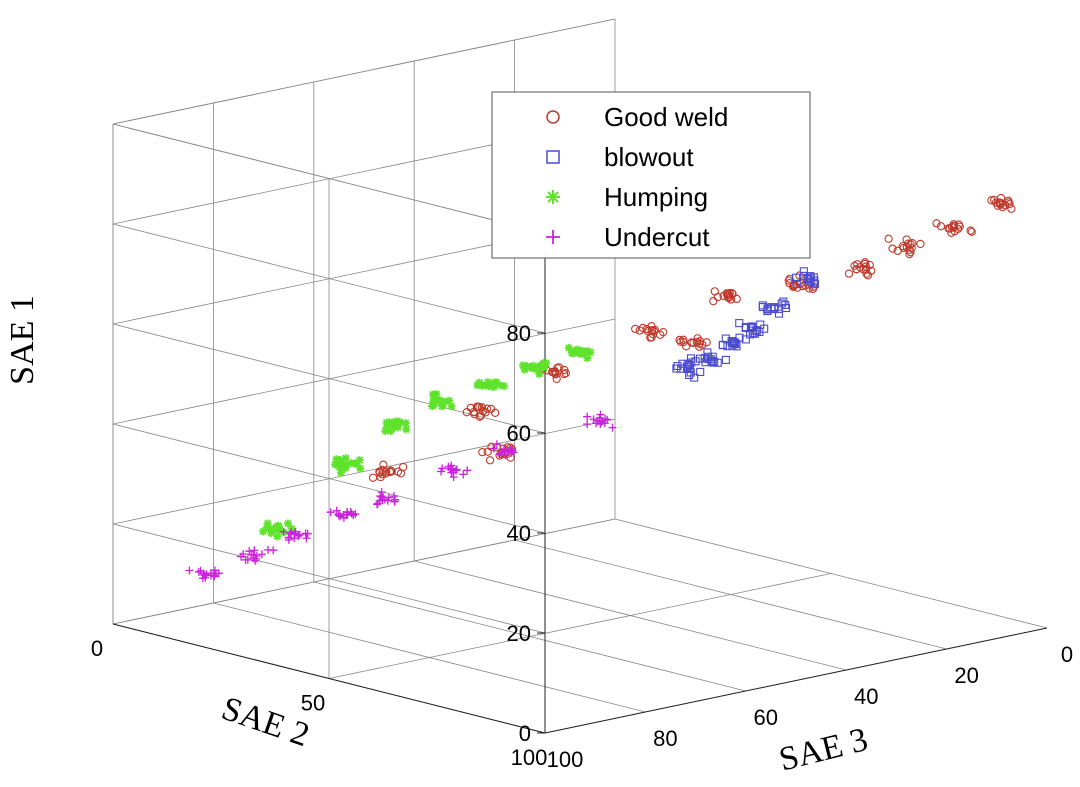 The width and height of the screenshot is (1080, 787). What do you see at coordinates (553, 237) in the screenshot?
I see `legend-marker-plus` at bounding box center [553, 237].